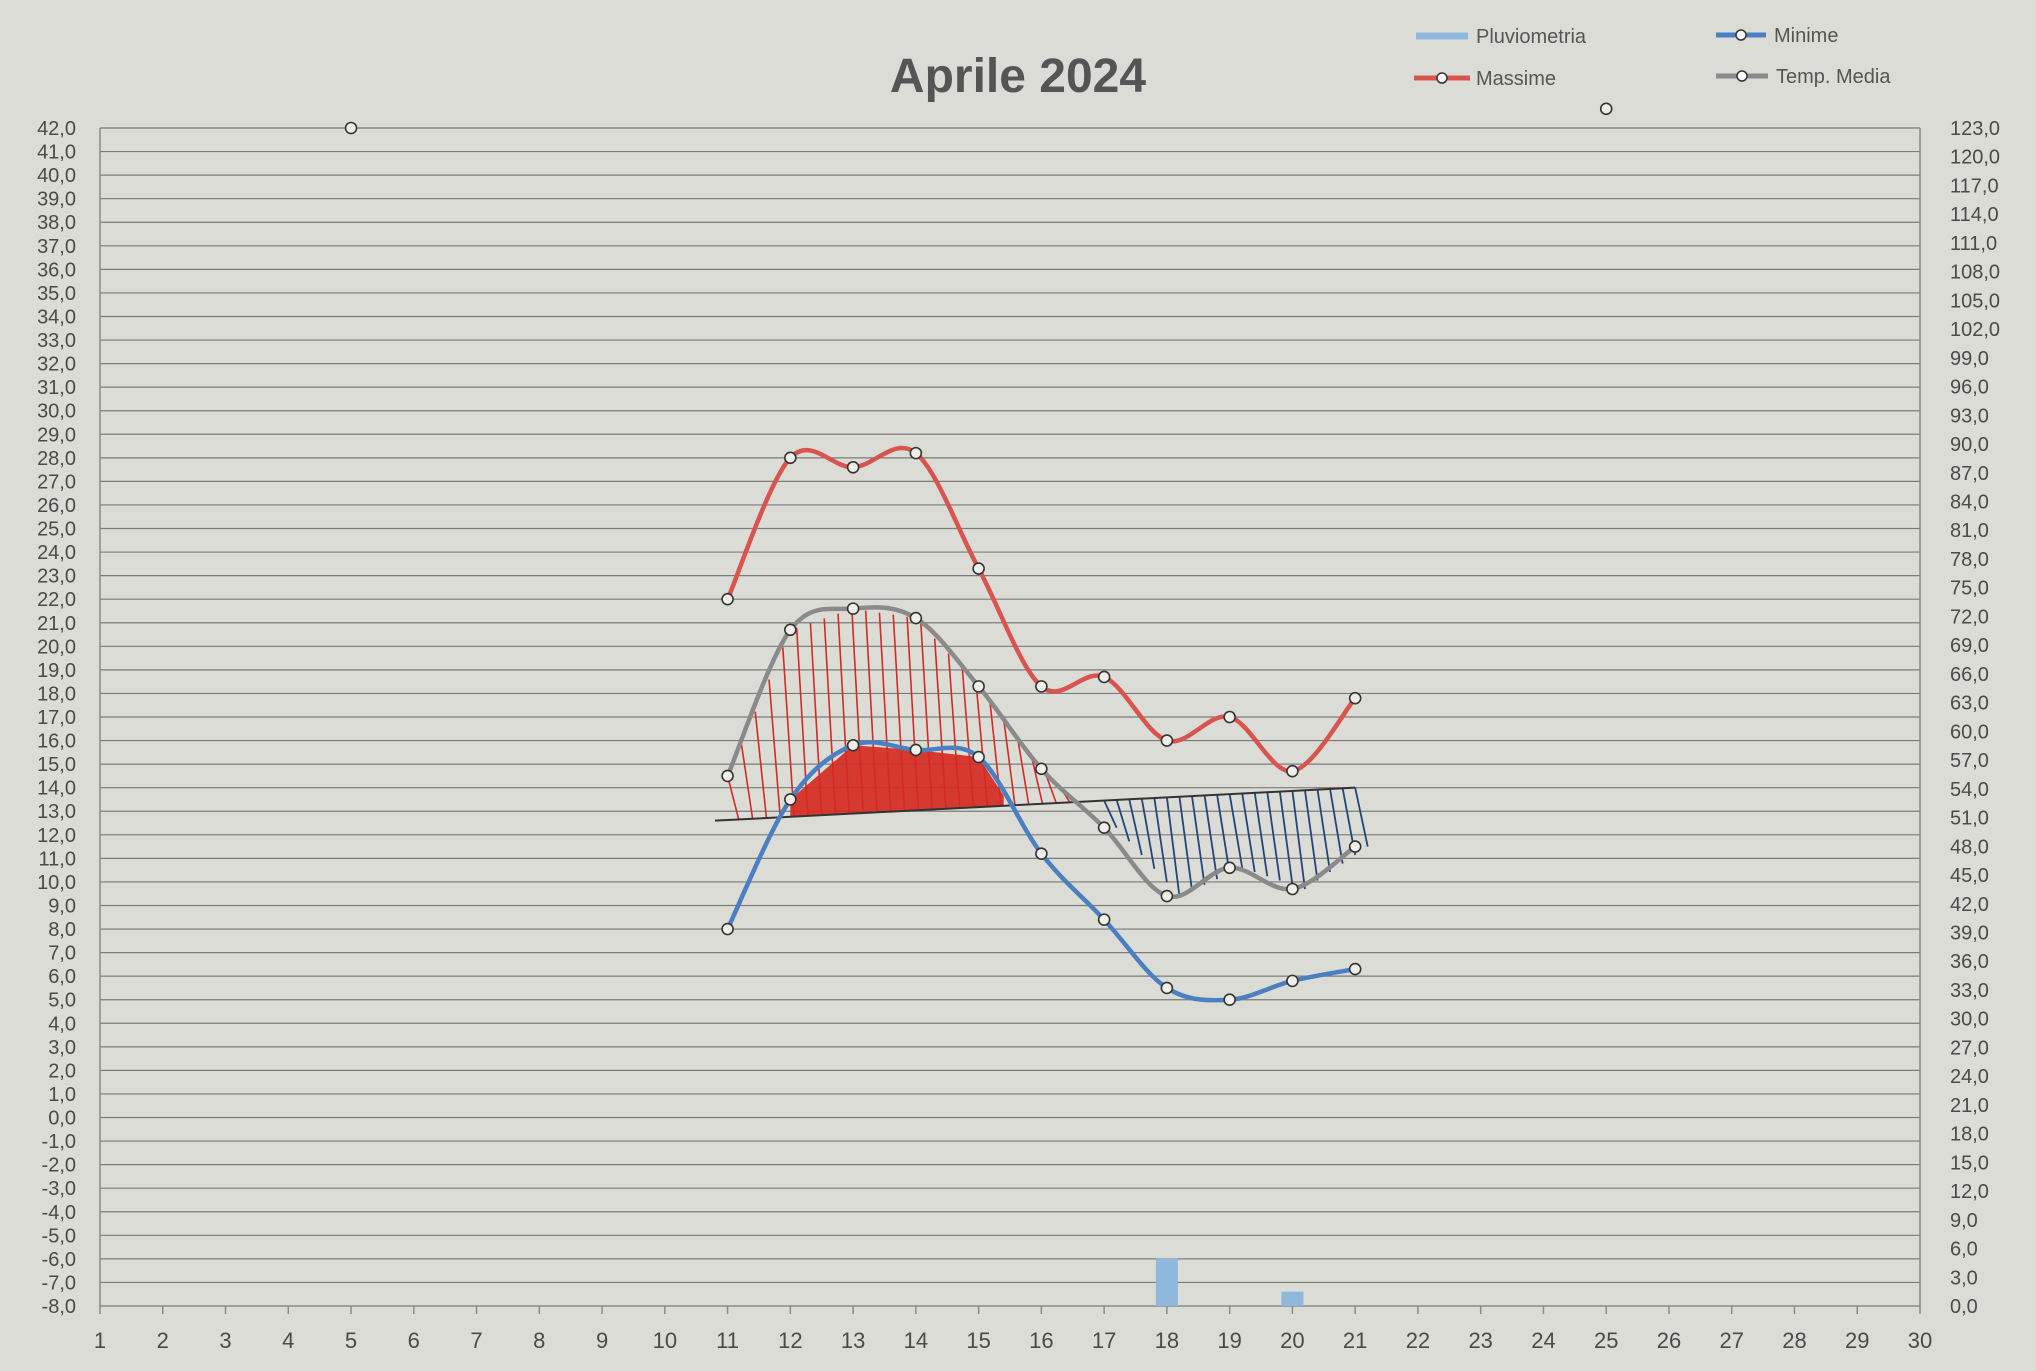  What do you see at coordinates (59, 1189) in the screenshot?
I see `y-left-tick-label: -3,0` at bounding box center [59, 1189].